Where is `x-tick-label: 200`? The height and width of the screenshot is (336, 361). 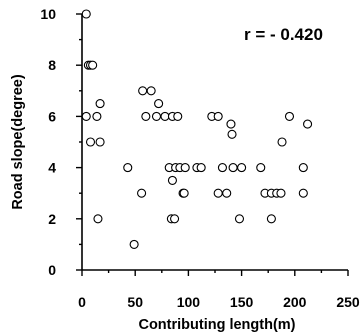 x-tick-label: 200 is located at coordinates (295, 302).